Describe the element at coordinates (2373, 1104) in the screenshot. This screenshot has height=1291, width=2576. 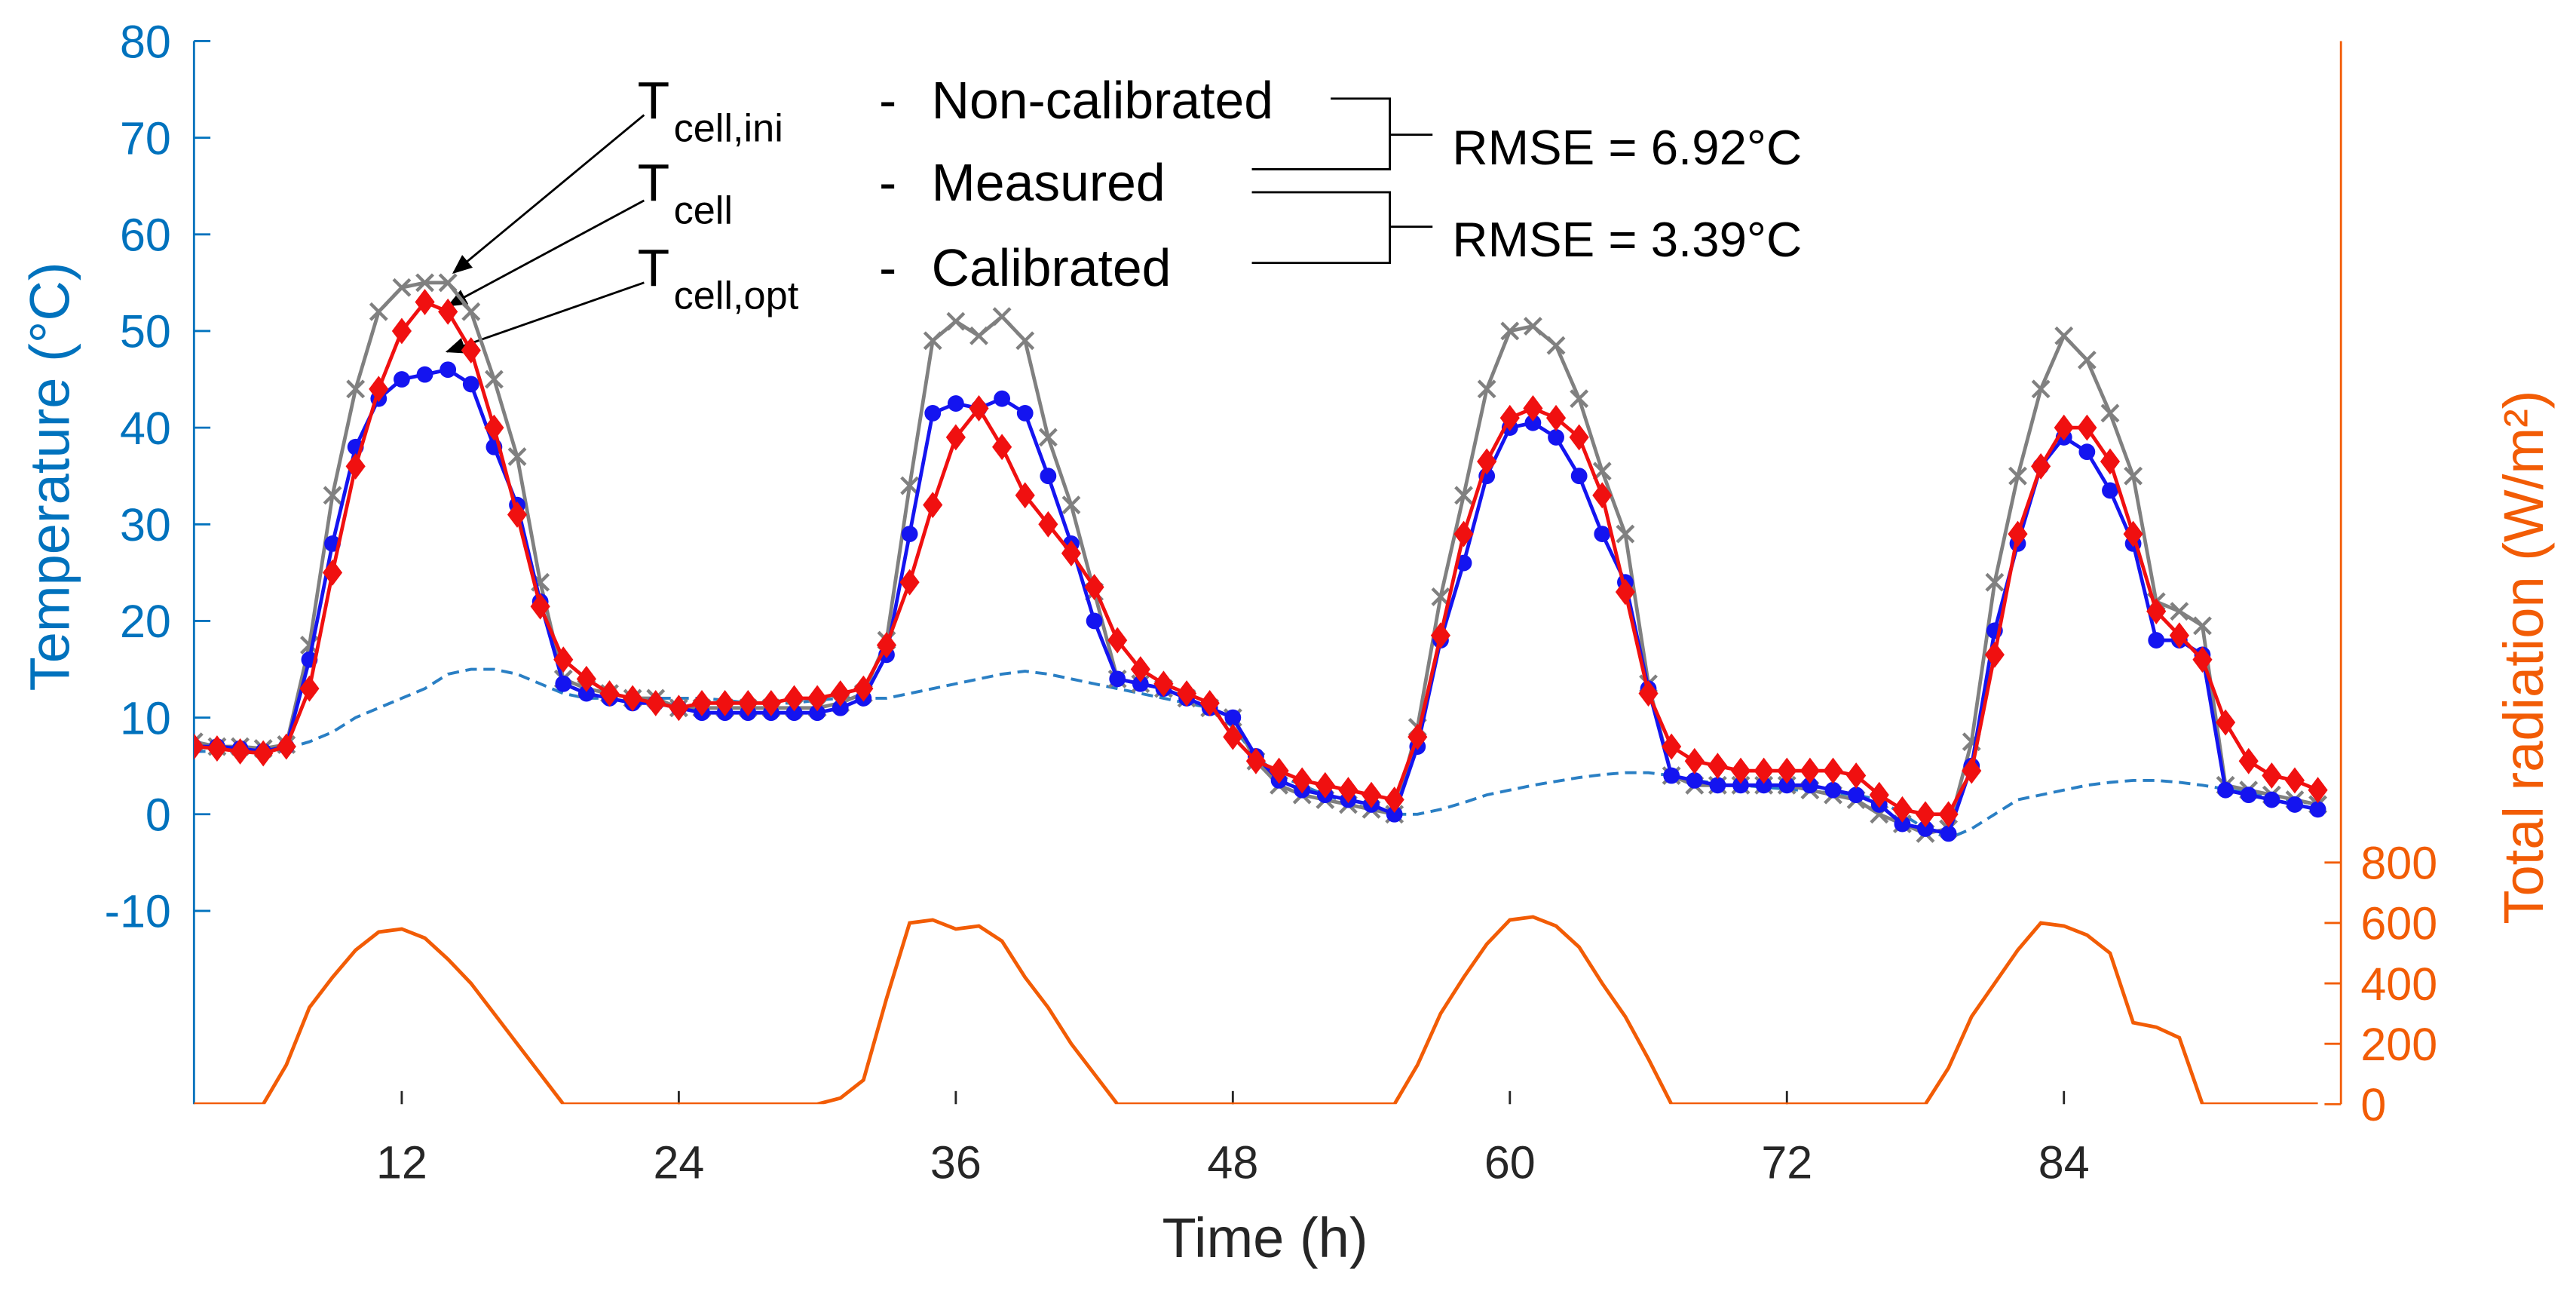
I see `y2-tick-label: 0` at that location.